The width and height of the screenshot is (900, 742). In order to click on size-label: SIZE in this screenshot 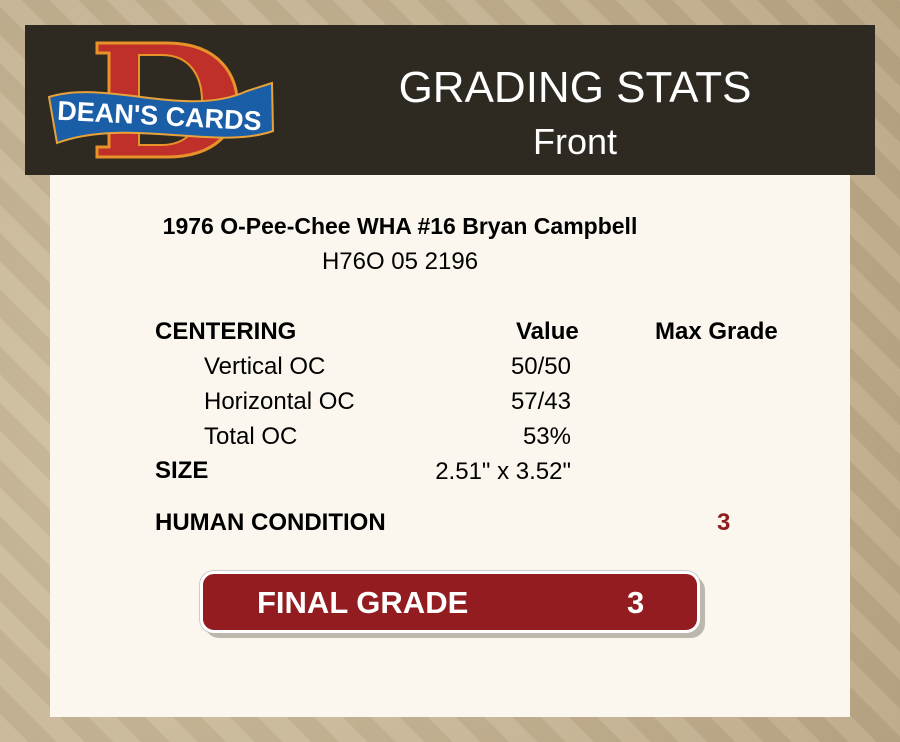, I will do `click(182, 470)`.